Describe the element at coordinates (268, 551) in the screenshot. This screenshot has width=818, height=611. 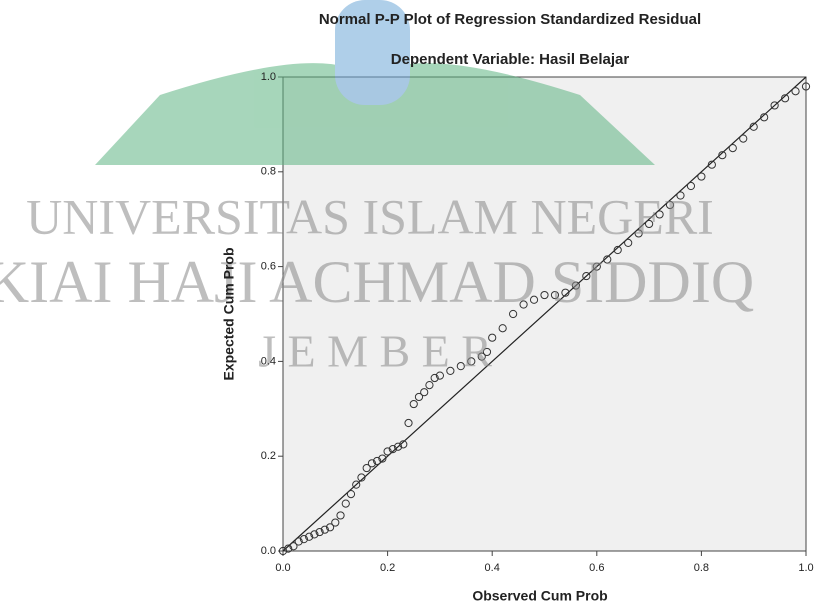
I see `y-tick-label: 0.0` at that location.